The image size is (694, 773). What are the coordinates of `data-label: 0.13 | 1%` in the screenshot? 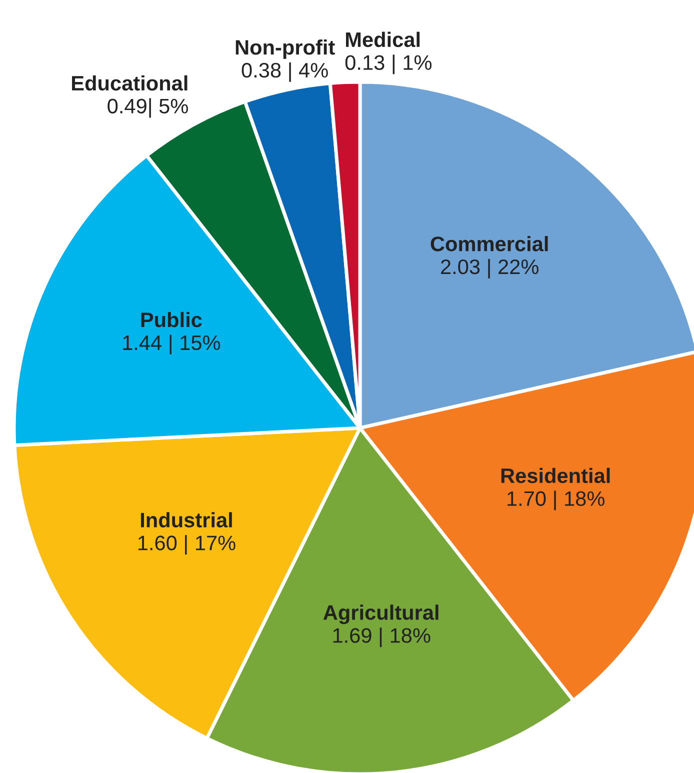 It's located at (388, 64).